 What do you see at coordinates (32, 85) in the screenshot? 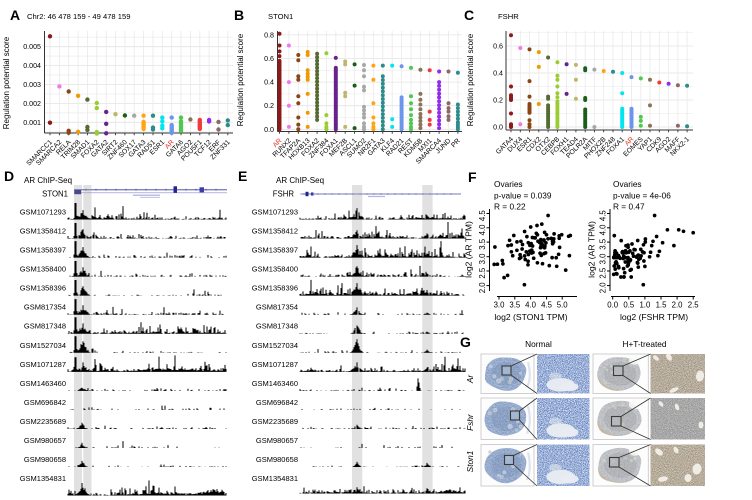
I see `svg-text: 0.003` at bounding box center [32, 85].